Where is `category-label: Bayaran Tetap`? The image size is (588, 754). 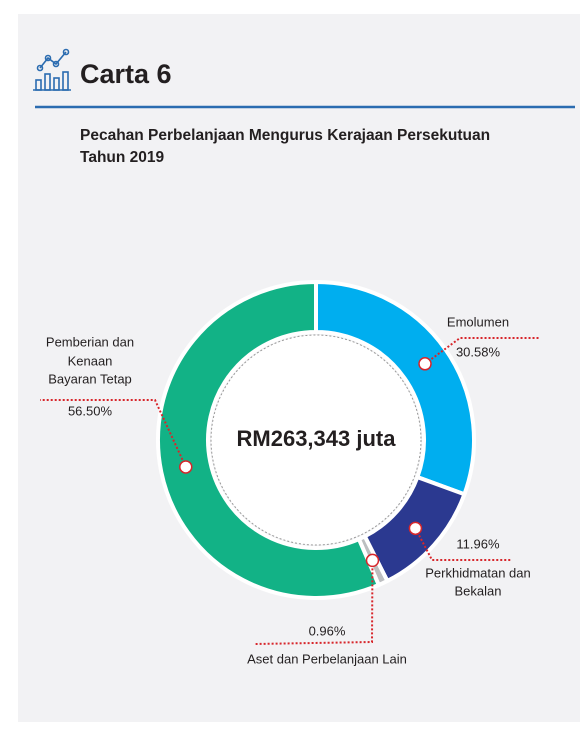 category-label: Bayaran Tetap is located at coordinates (90, 378).